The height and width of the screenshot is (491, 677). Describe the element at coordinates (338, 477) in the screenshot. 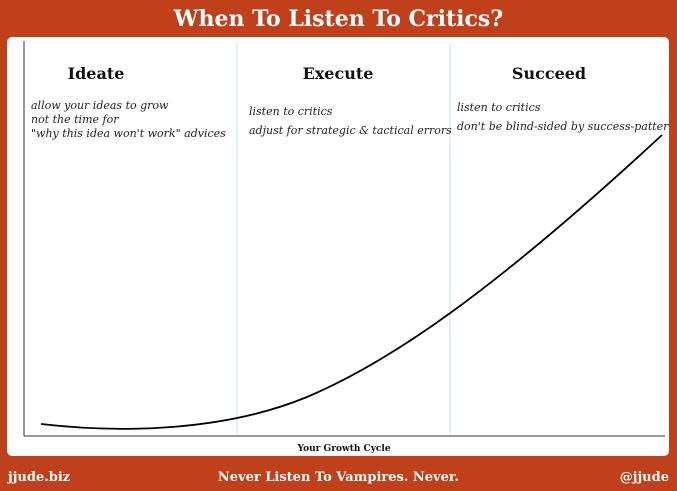

I see `footer-tagline: Never Listen To Vampires. Never.` at that location.